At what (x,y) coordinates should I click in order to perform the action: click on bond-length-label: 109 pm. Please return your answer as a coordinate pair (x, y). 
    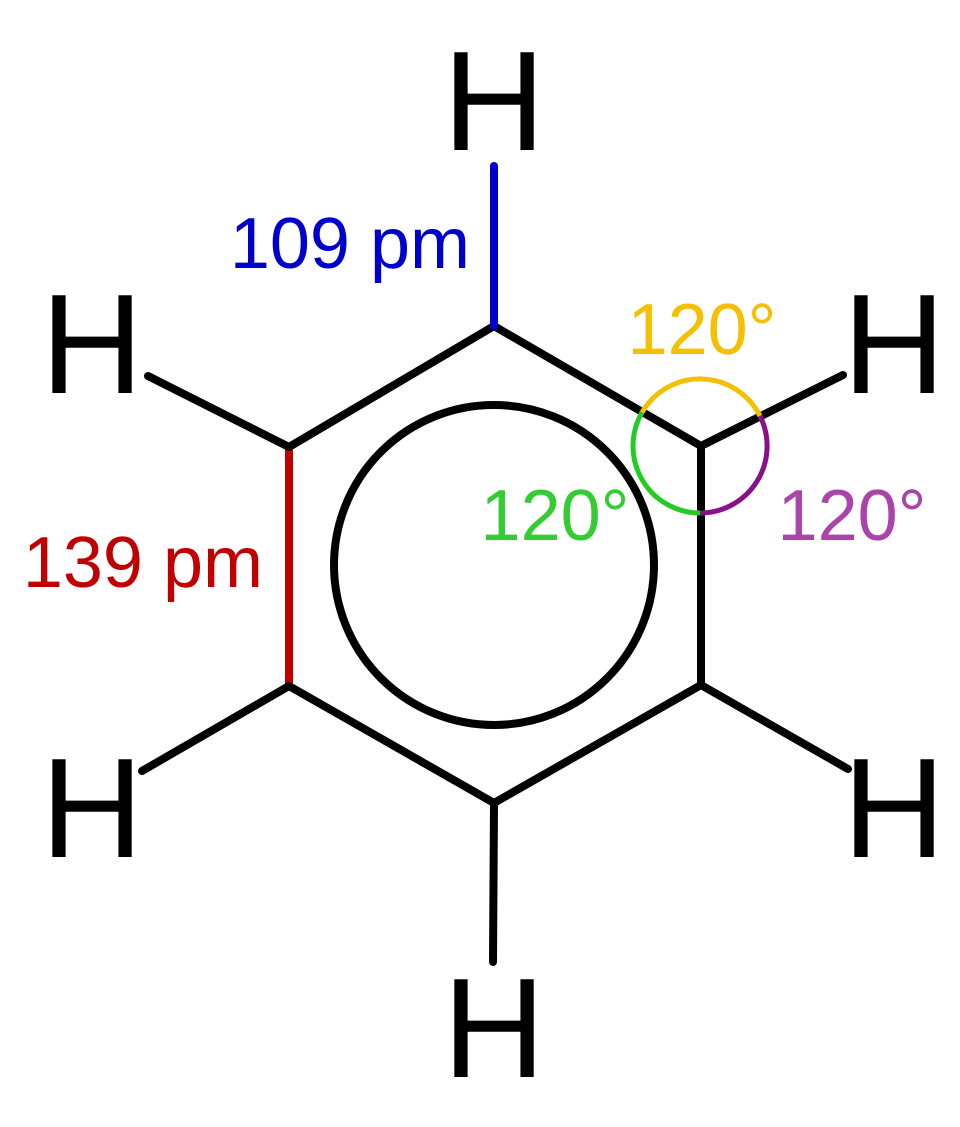
    Looking at the image, I should click on (350, 244).